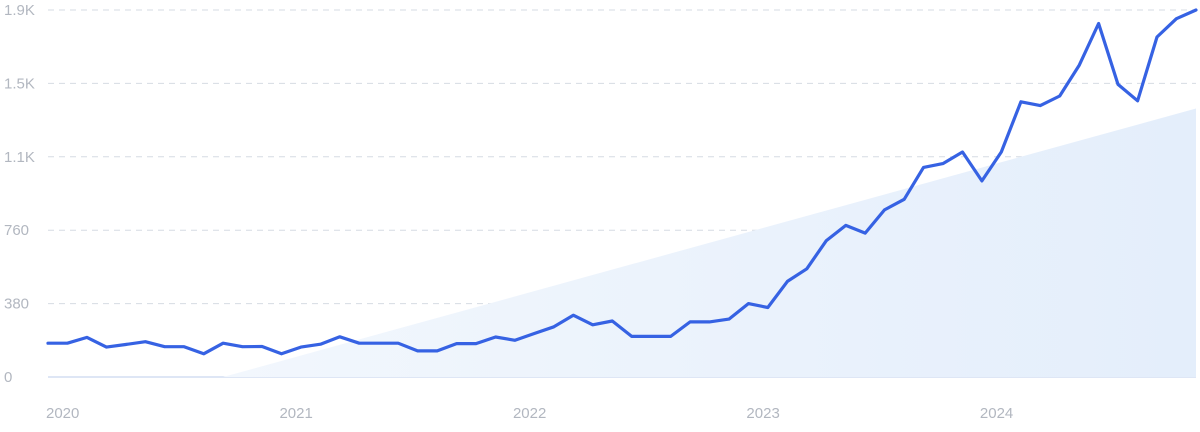 This screenshot has height=432, width=1200. What do you see at coordinates (295, 413) in the screenshot?
I see `x-tick-label-1: 2021` at bounding box center [295, 413].